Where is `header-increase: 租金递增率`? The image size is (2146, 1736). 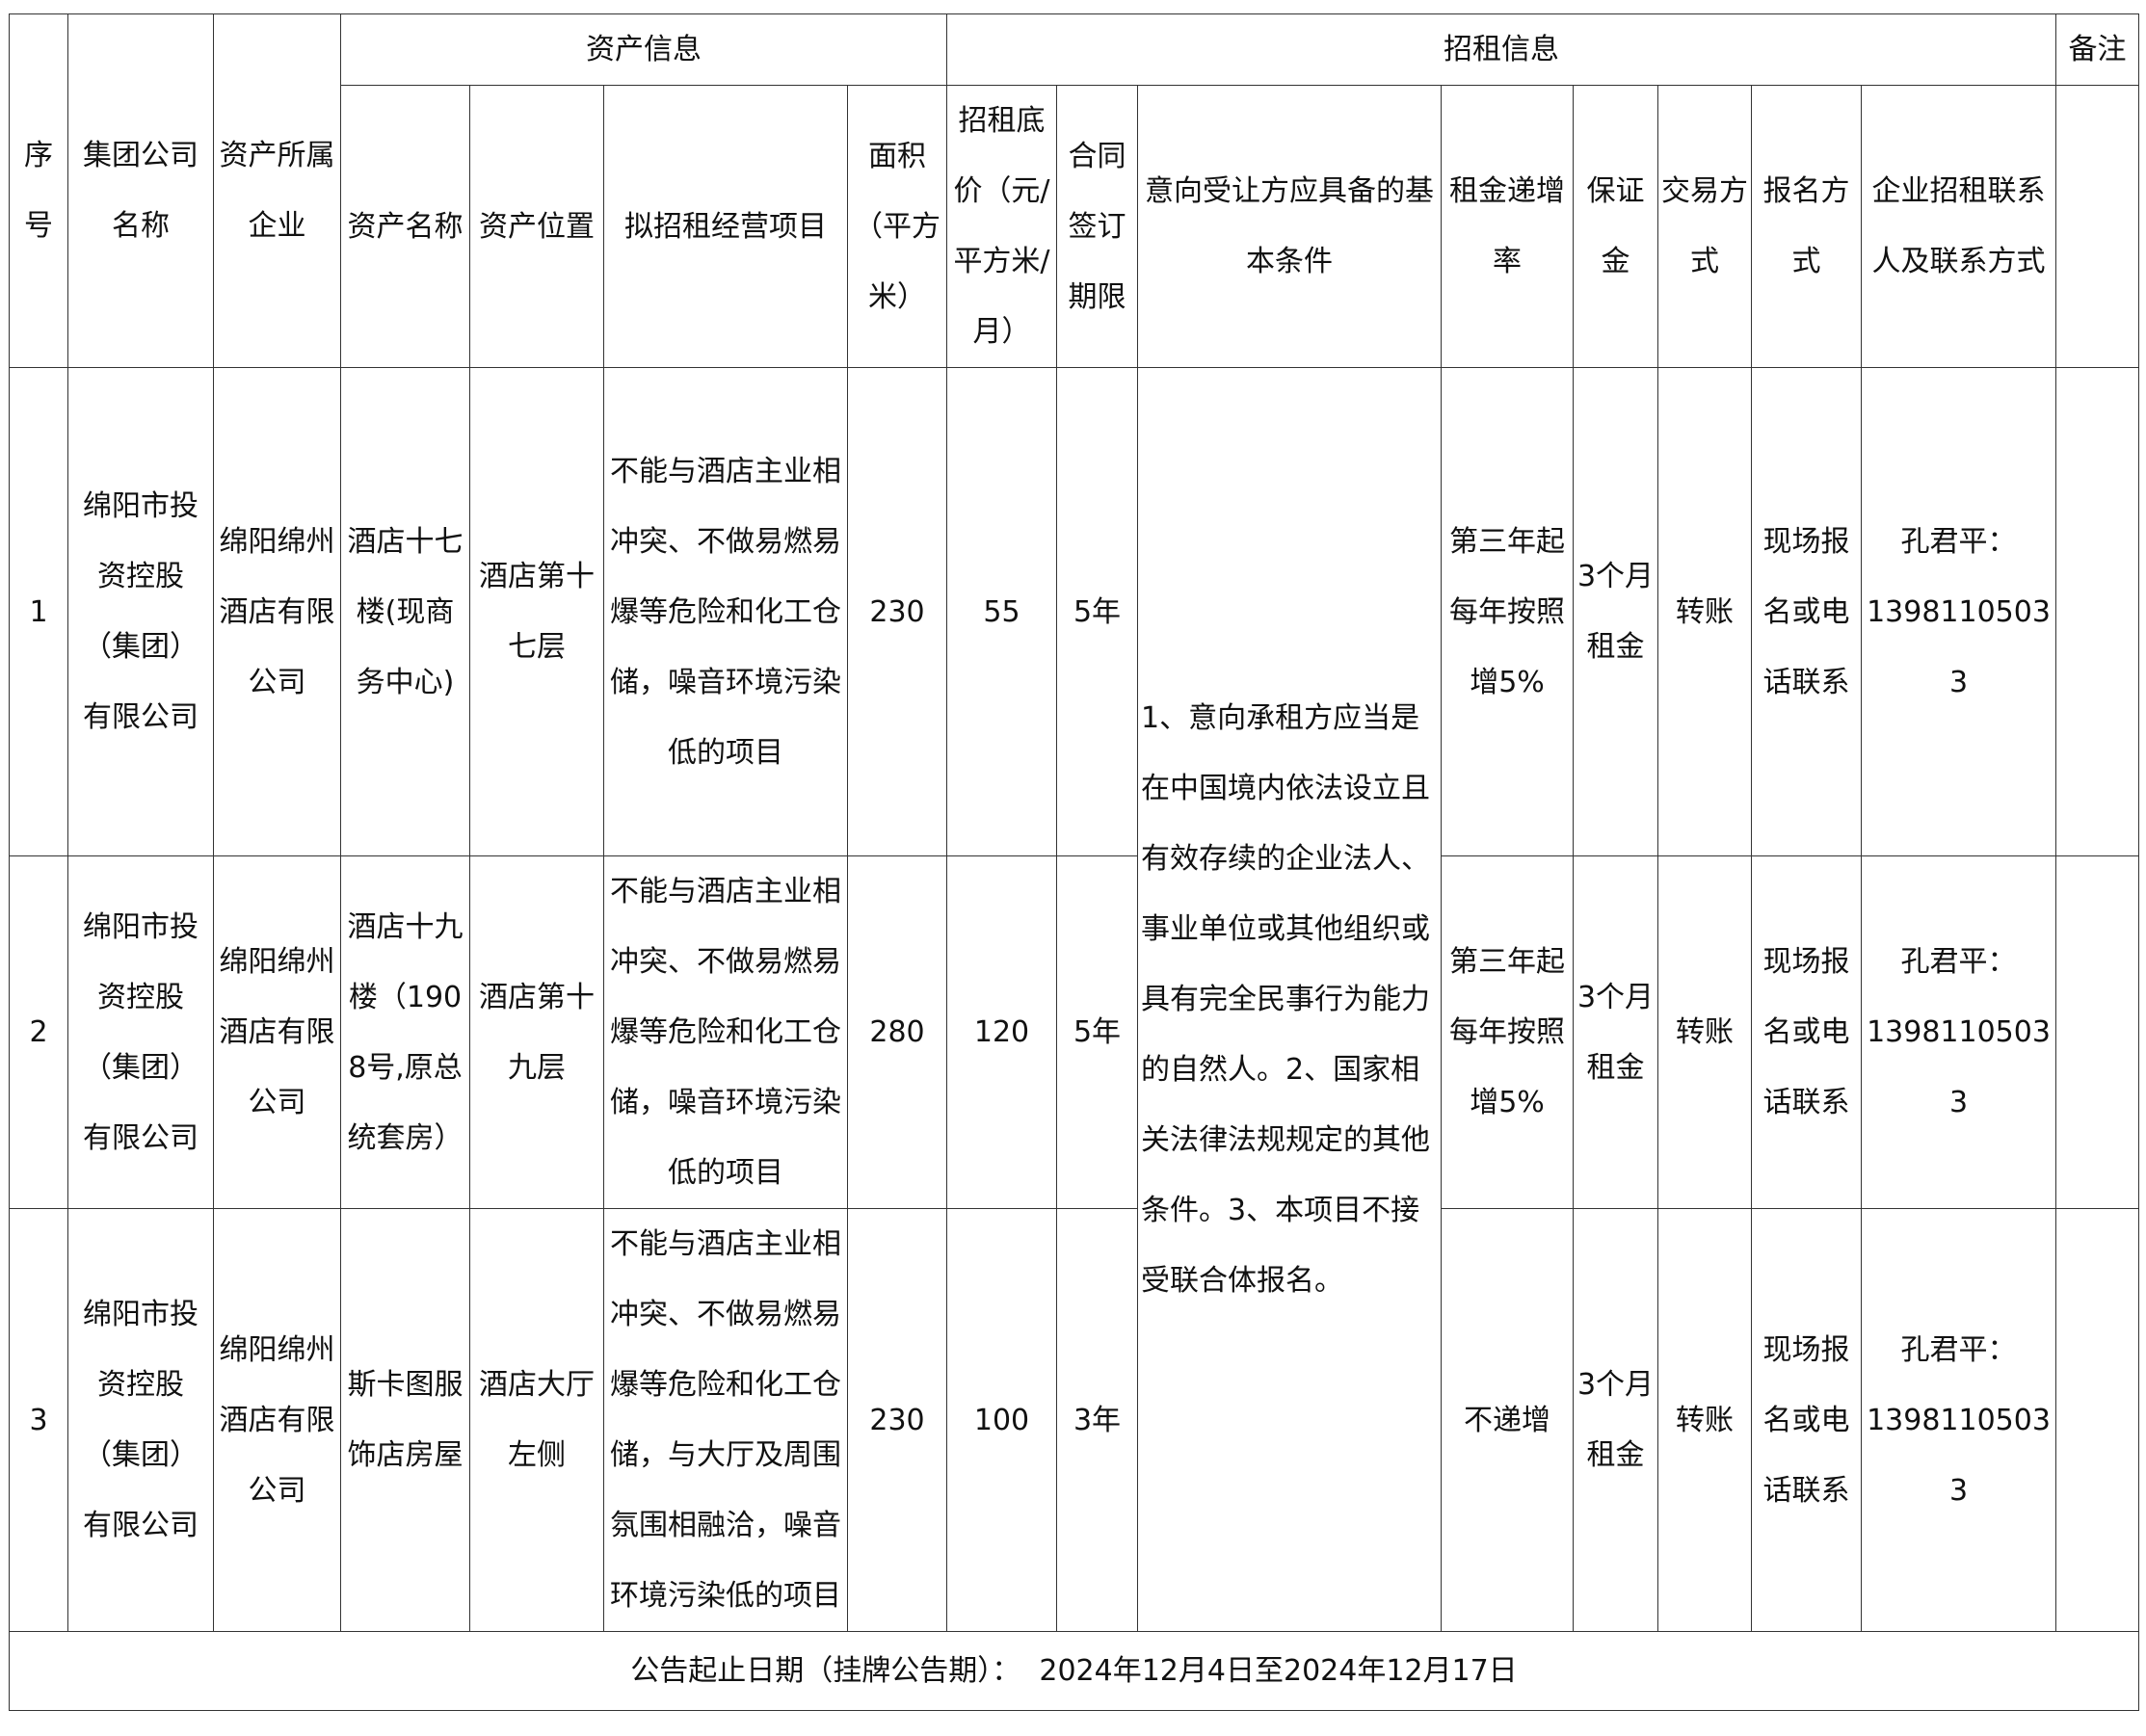 header-increase: 租金递增率 is located at coordinates (1507, 226).